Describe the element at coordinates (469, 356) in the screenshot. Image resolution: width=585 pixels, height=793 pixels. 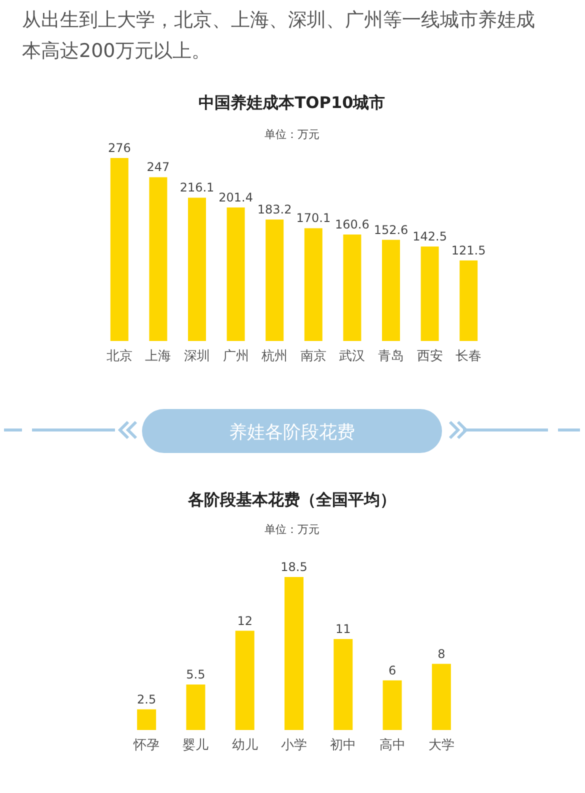
I see `x-tick-label: 长春` at that location.